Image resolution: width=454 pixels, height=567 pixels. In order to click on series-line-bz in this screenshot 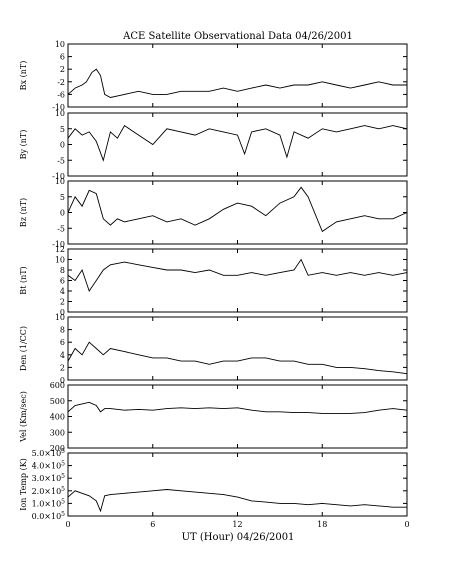, I will do `click(237, 209)`.